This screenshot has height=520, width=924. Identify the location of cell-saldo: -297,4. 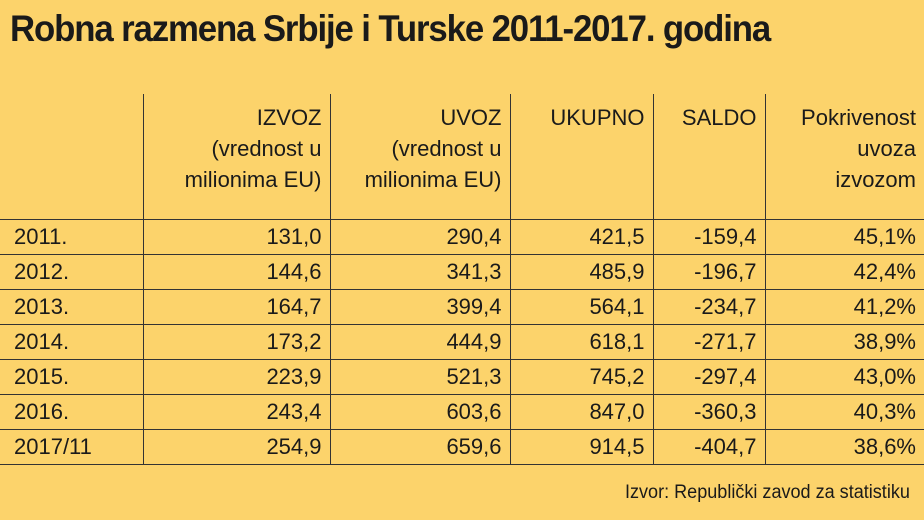
(708, 377).